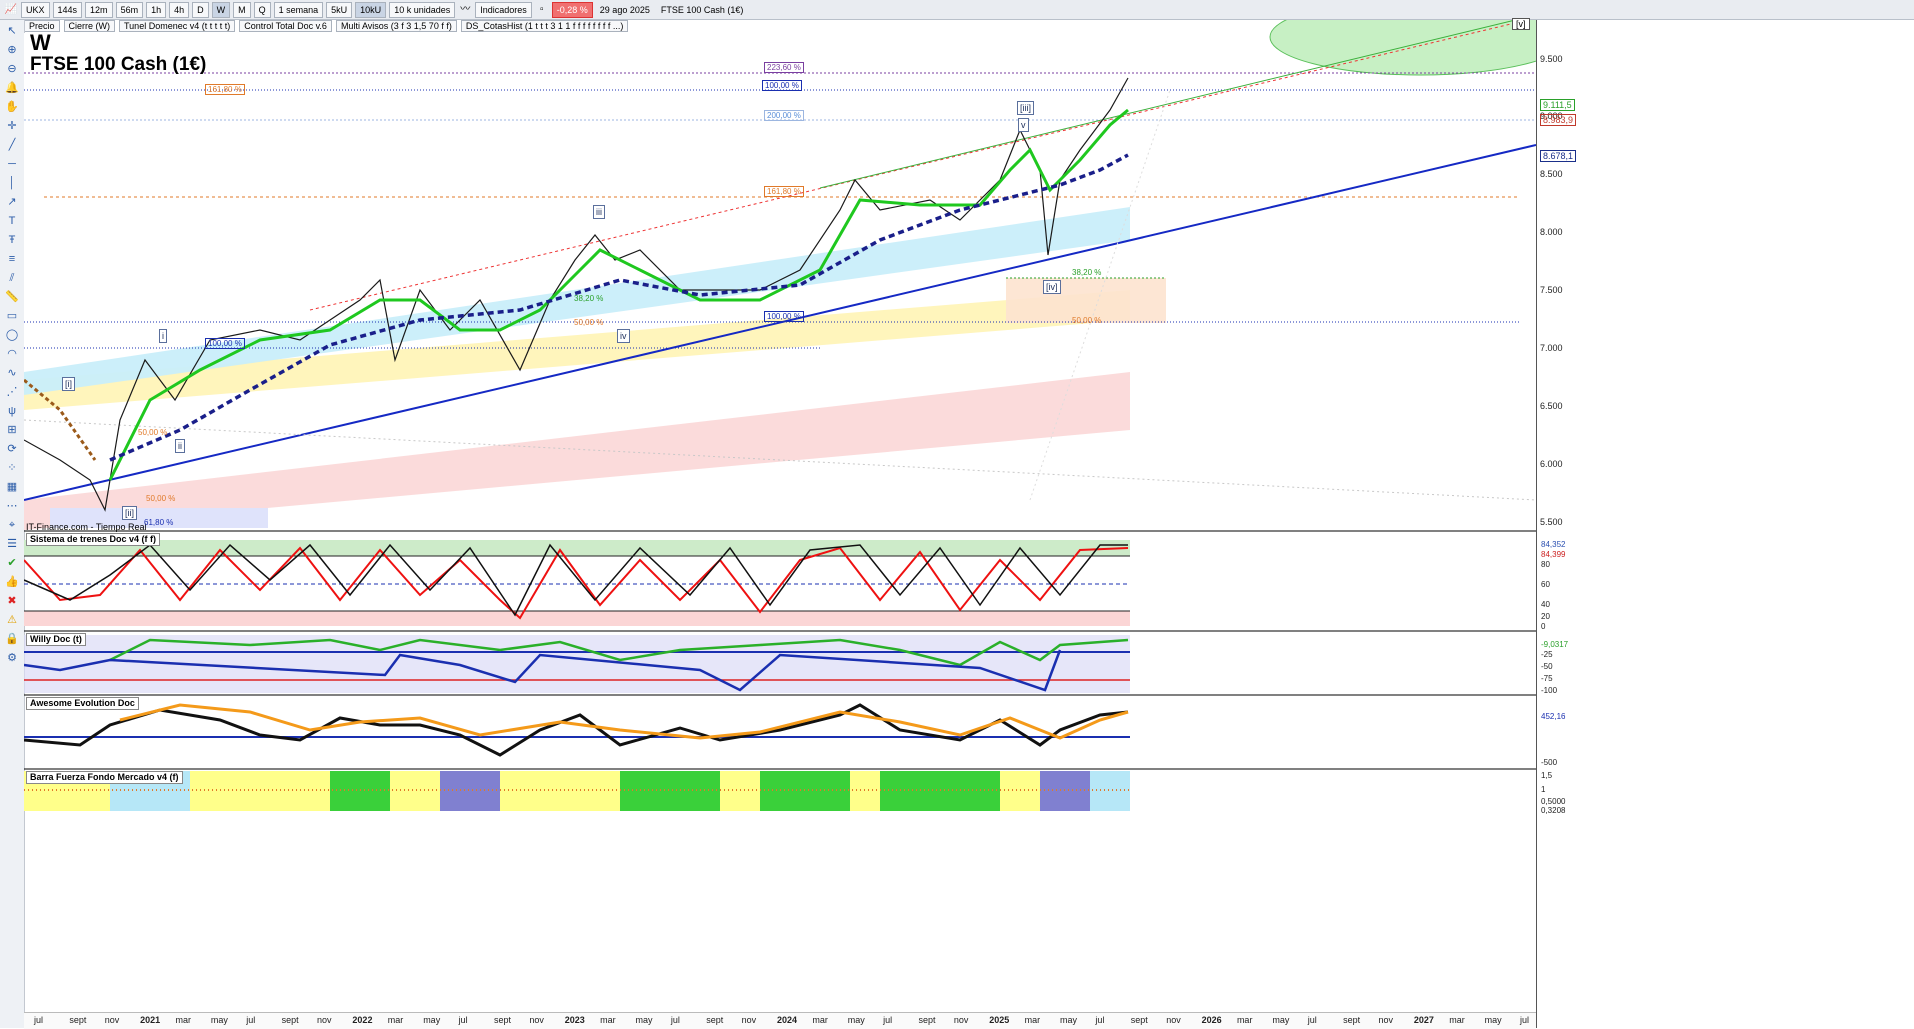 The image size is (1914, 1029). Describe the element at coordinates (12, 107) in the screenshot. I see `hand-icon: ✋` at that location.